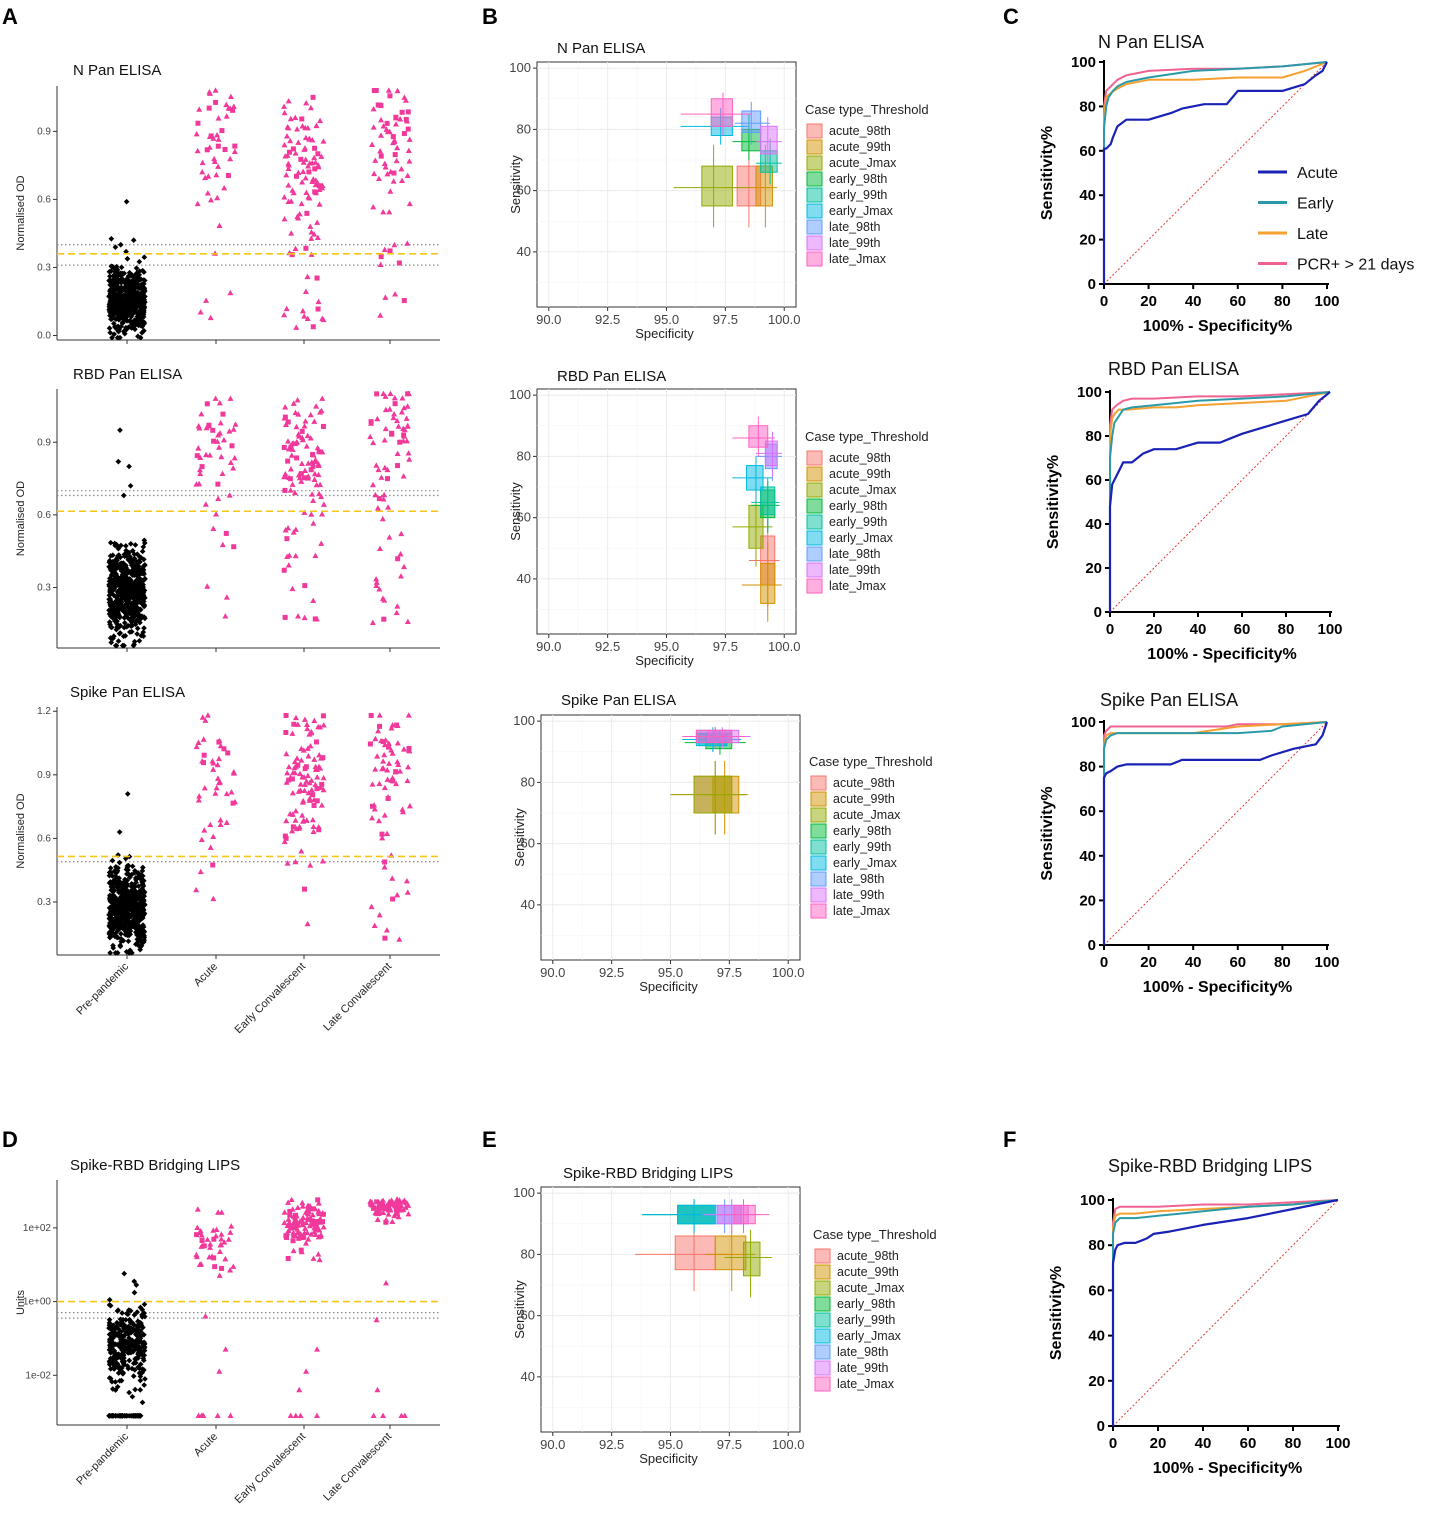 This screenshot has width=1436, height=1520. What do you see at coordinates (664, 333) in the screenshot?
I see `x-axis-label: Specificity` at bounding box center [664, 333].